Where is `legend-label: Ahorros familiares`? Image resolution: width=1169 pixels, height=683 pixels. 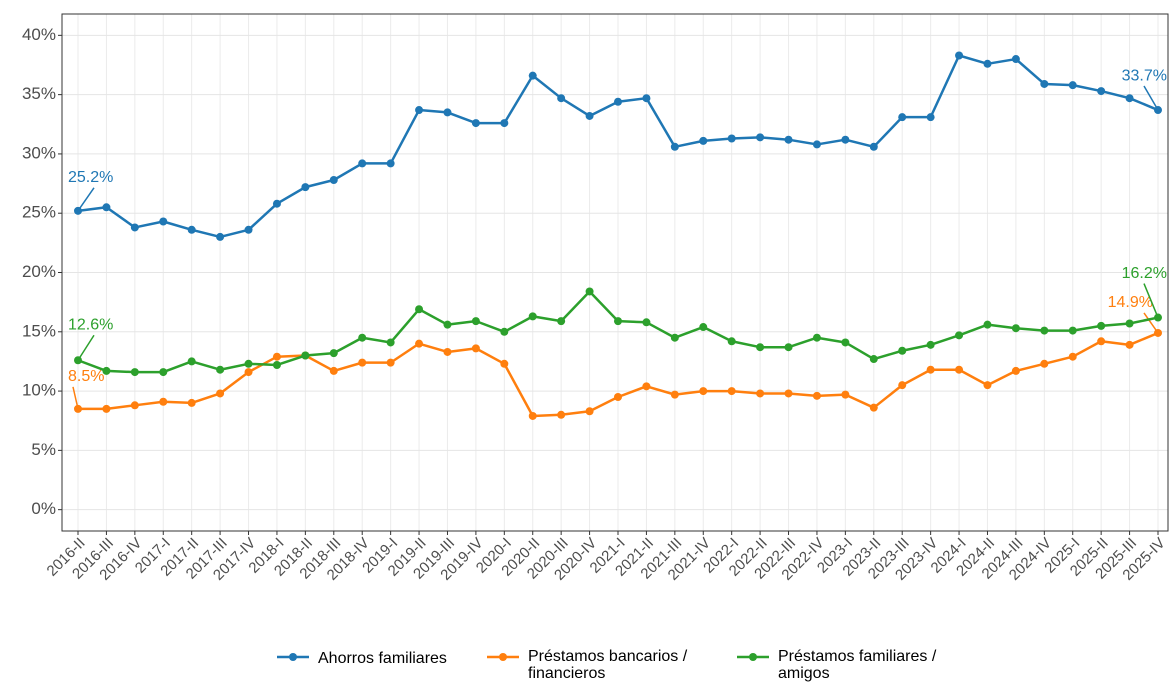 legend-label: Ahorros familiares is located at coordinates (382, 658).